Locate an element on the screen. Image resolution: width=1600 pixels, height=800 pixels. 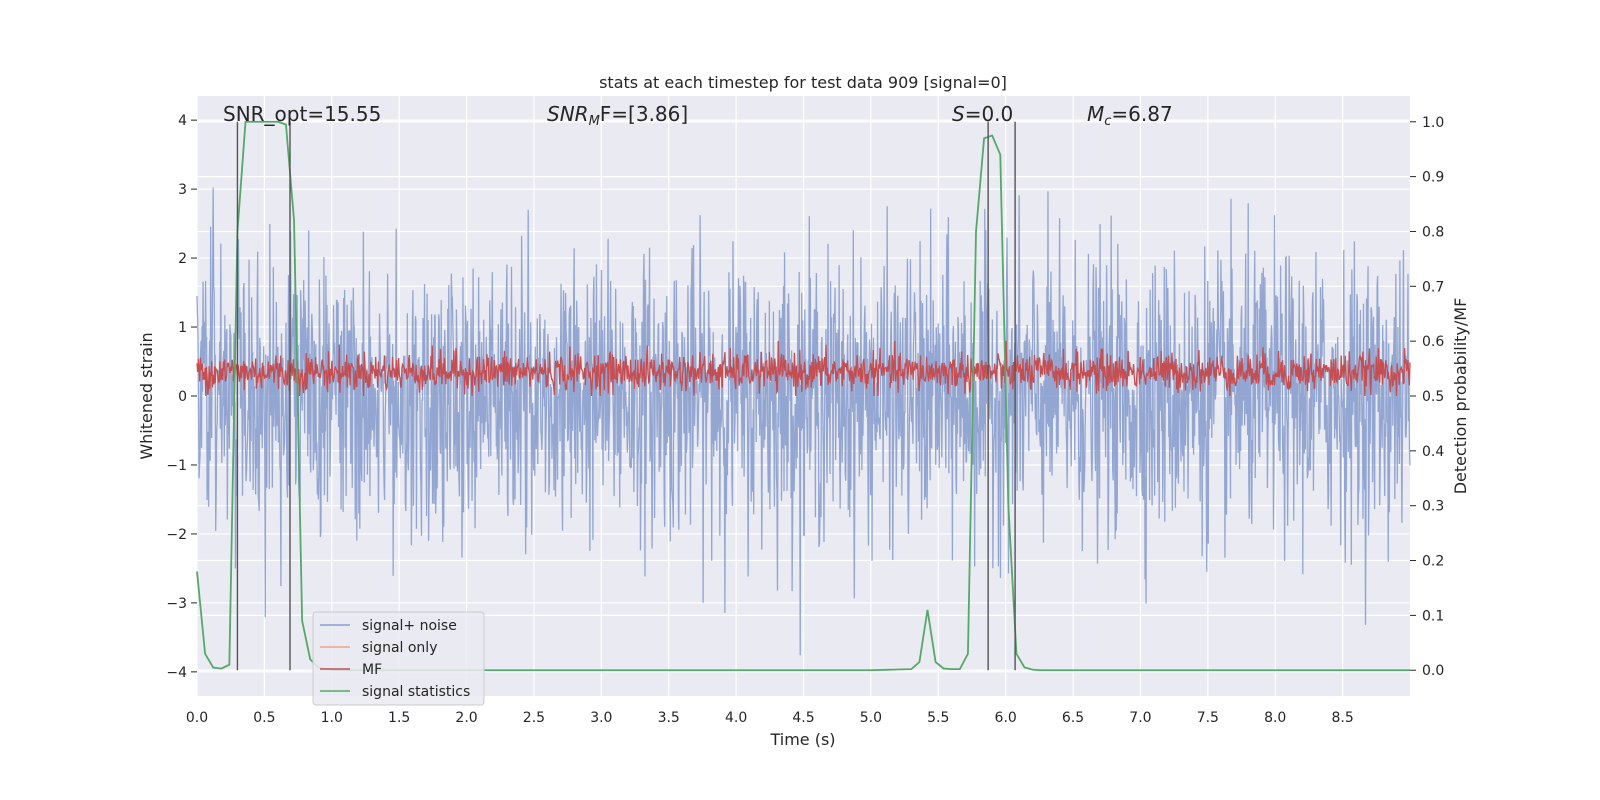
y-tick-label: −4 is located at coordinates (176, 673).